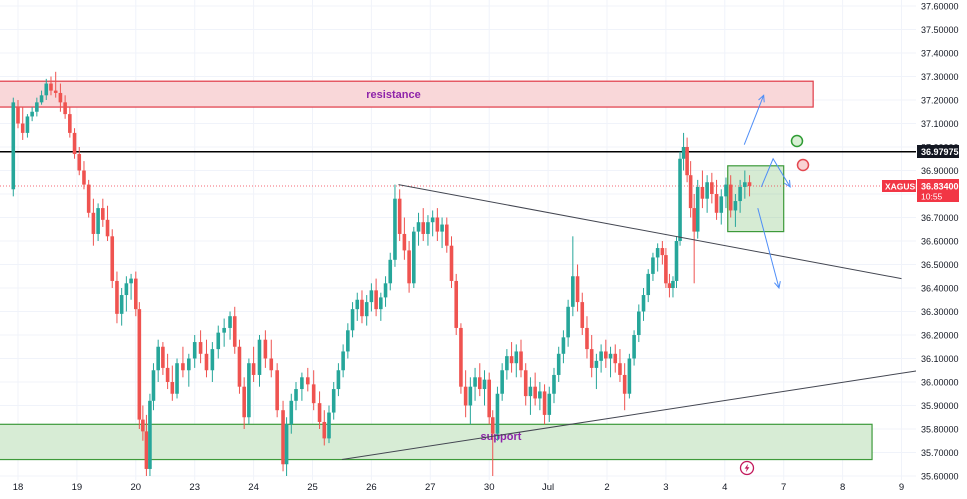 This screenshot has width=967, height=499. Describe the element at coordinates (940, 265) in the screenshot. I see `price-tick-label: 36.50000` at that location.